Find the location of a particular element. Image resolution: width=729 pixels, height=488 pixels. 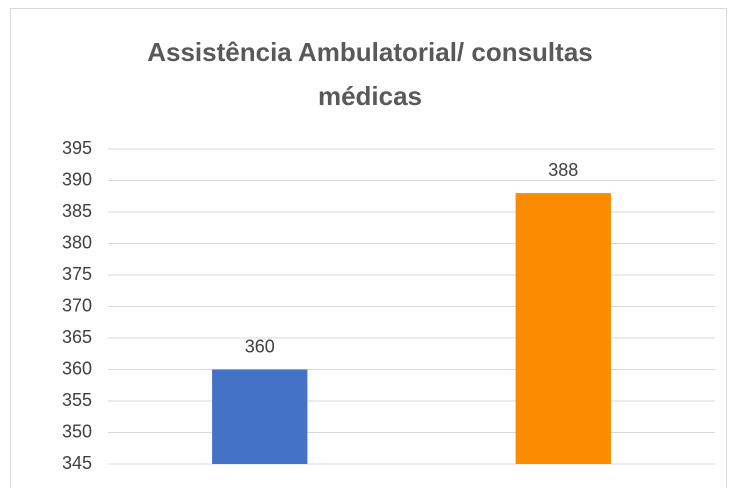

y-tick-label: 355 is located at coordinates (77, 400).